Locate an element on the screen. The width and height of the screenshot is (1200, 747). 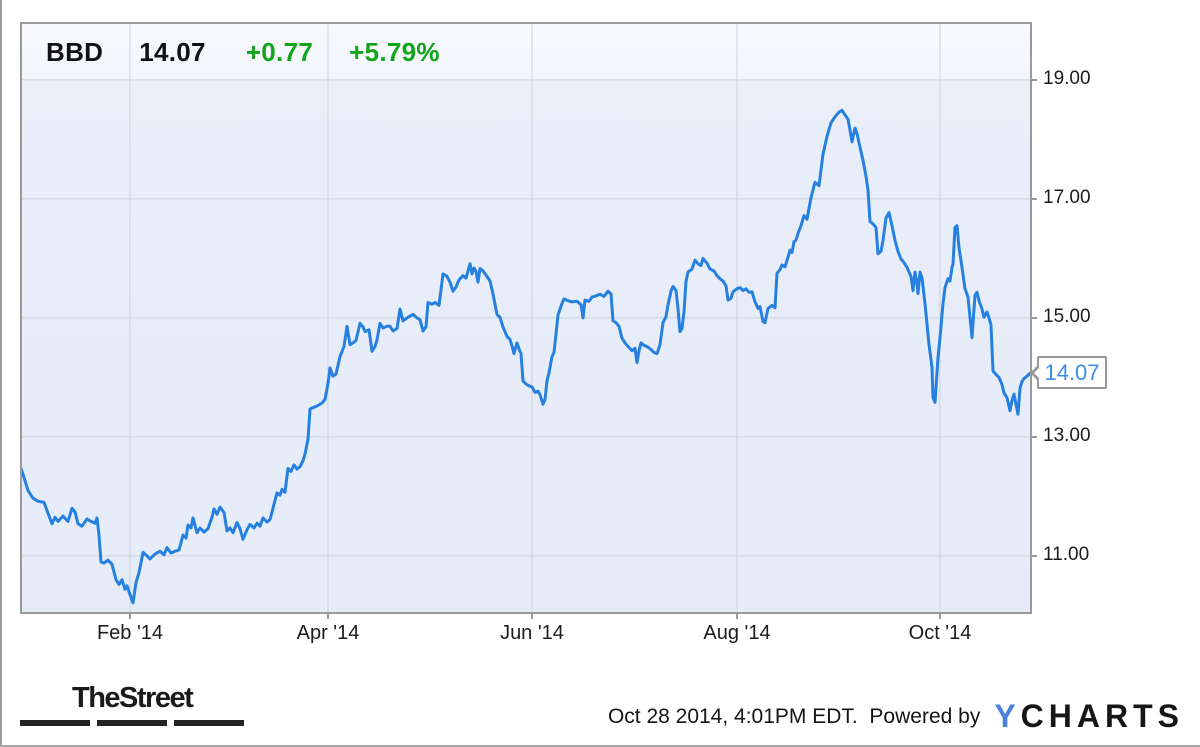
last-price-callout: 14.07 is located at coordinates (1068, 373).